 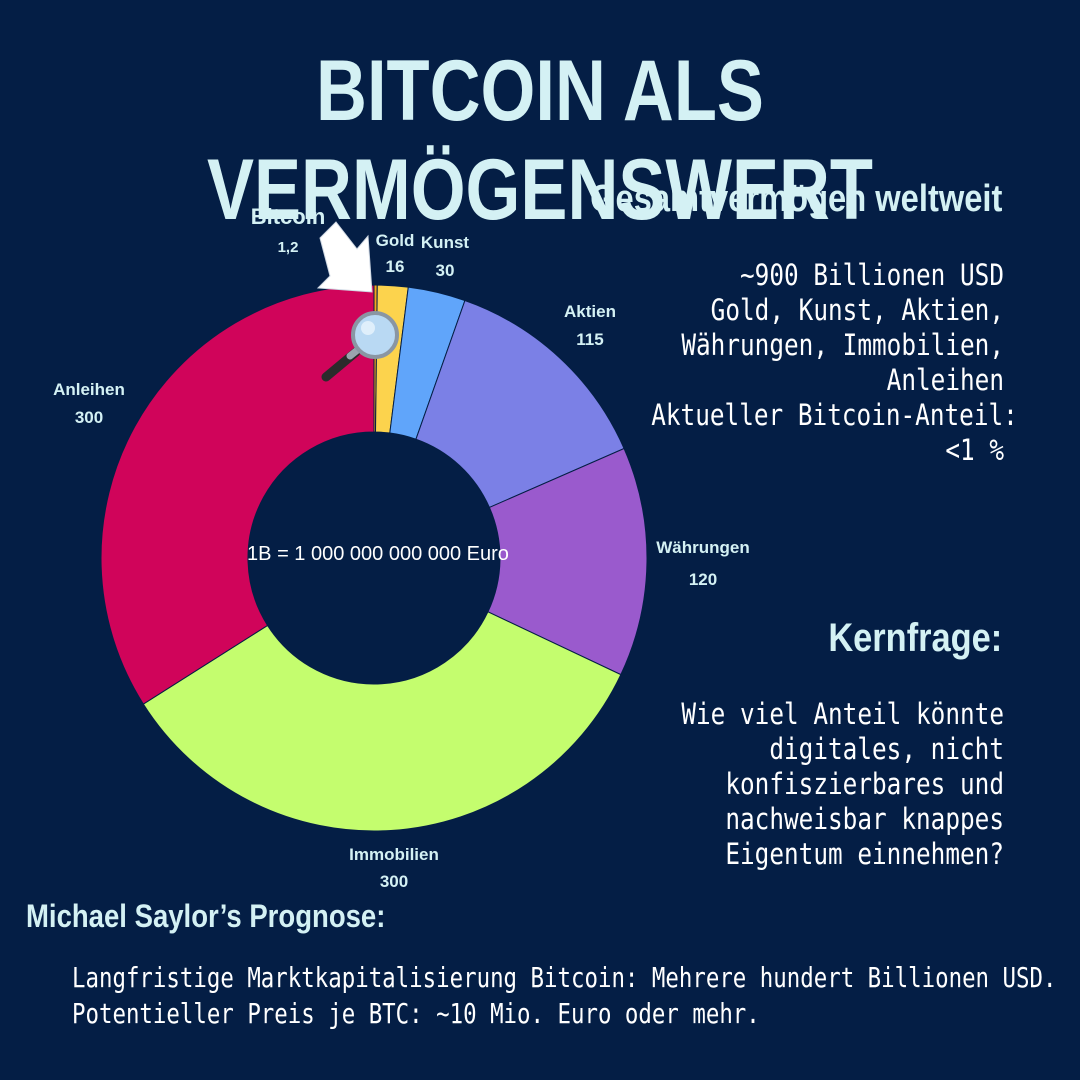 I want to click on label-waehrungen: Währungen, so click(x=703, y=547).